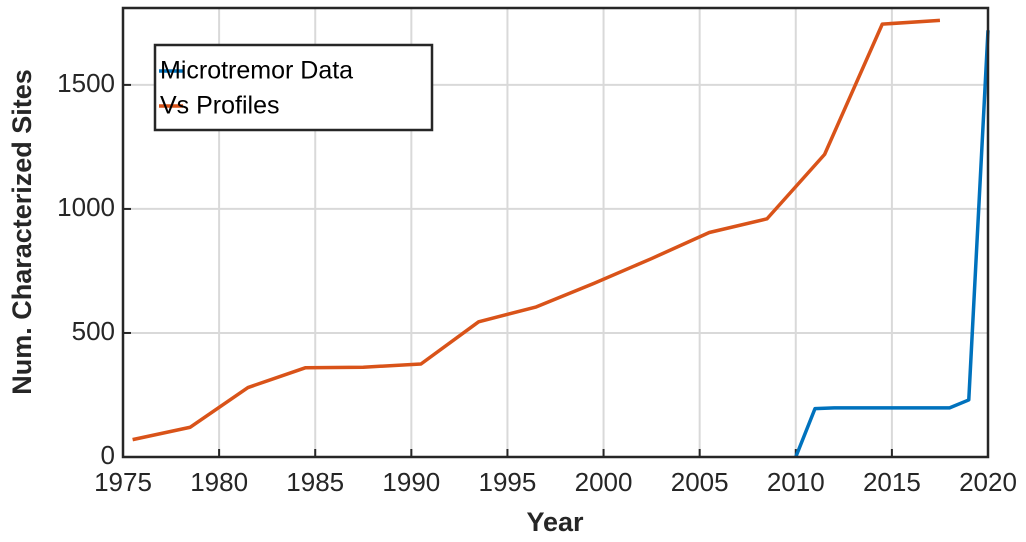 Image resolution: width=1026 pixels, height=542 pixels. Describe the element at coordinates (555, 522) in the screenshot. I see `x-axis-title: Year` at that location.